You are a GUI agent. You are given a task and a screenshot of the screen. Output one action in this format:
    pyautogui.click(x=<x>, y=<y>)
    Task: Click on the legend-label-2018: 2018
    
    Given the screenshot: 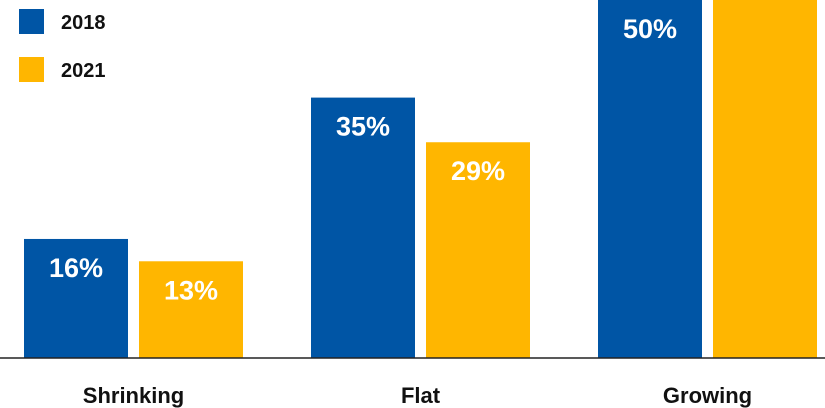 What is the action you would take?
    pyautogui.click(x=83, y=23)
    